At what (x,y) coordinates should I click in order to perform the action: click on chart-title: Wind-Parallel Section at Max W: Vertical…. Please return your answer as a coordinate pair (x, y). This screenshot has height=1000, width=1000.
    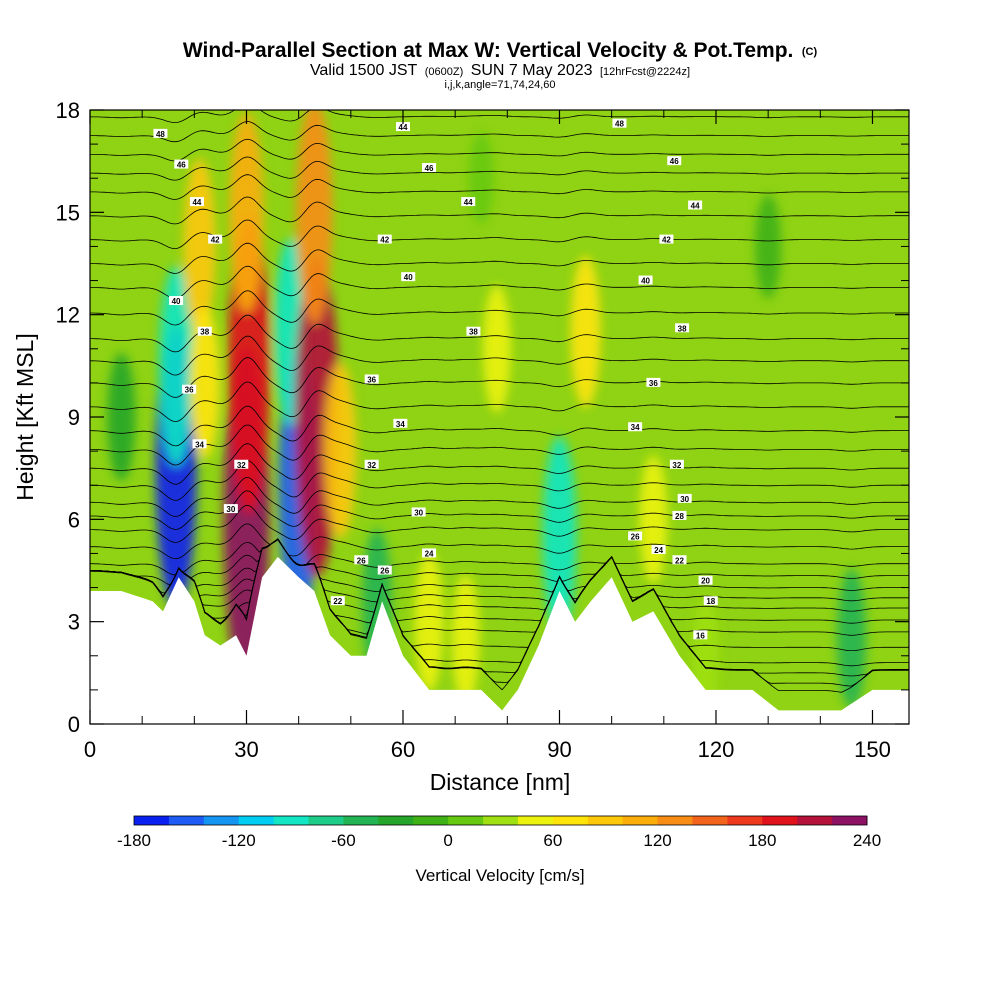
    Looking at the image, I should click on (500, 50).